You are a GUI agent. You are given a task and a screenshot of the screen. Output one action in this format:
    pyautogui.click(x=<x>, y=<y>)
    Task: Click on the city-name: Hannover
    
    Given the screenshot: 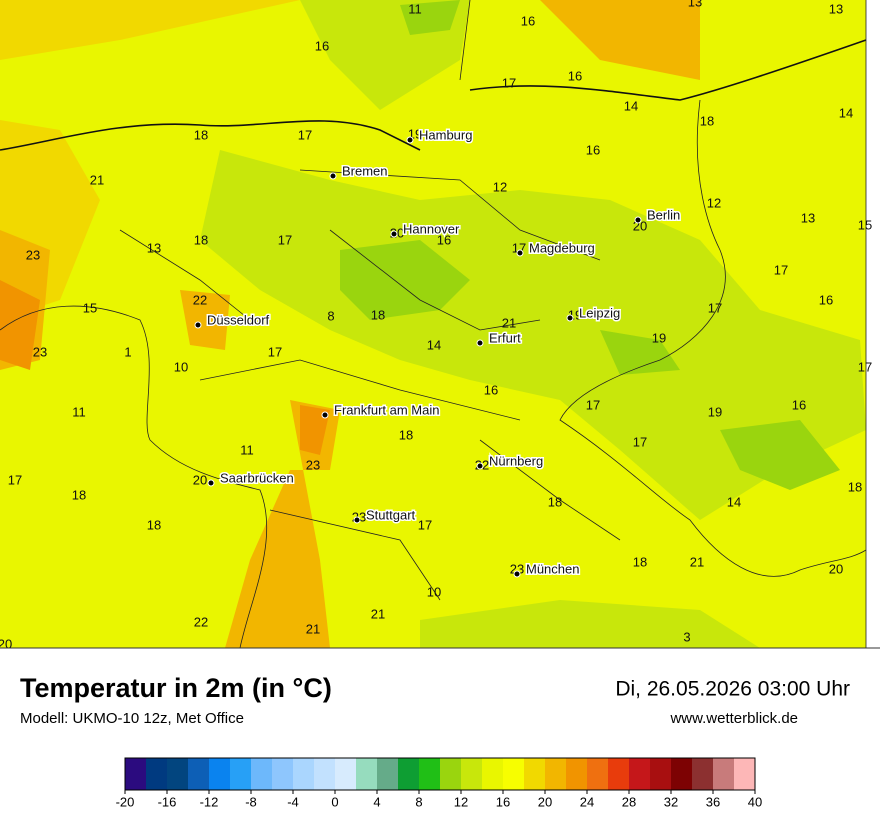 What is the action you would take?
    pyautogui.click(x=431, y=228)
    